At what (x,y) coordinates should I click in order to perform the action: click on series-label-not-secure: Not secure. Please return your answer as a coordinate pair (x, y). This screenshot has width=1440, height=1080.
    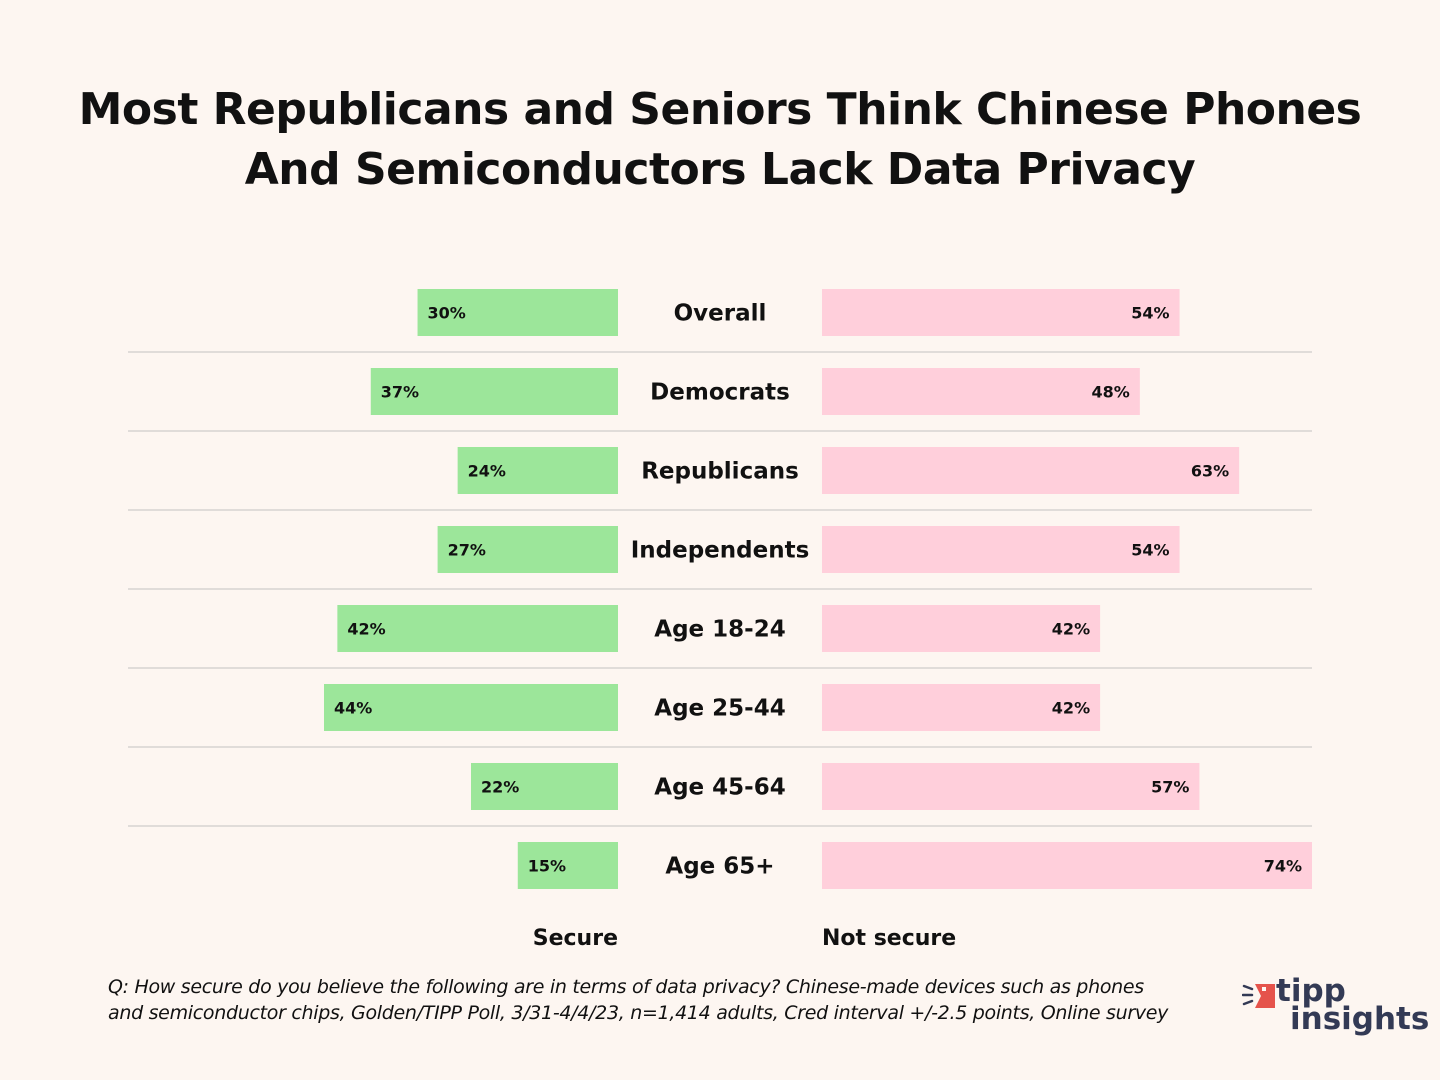
    Looking at the image, I should click on (889, 938).